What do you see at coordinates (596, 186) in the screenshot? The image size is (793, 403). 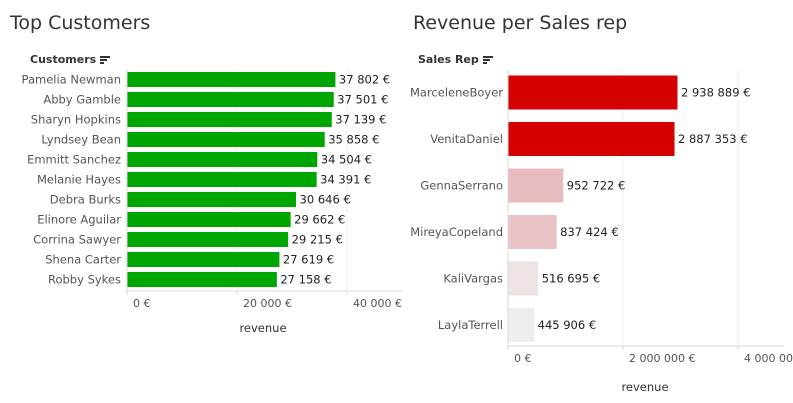 I see `data-label: 952 722 €` at bounding box center [596, 186].